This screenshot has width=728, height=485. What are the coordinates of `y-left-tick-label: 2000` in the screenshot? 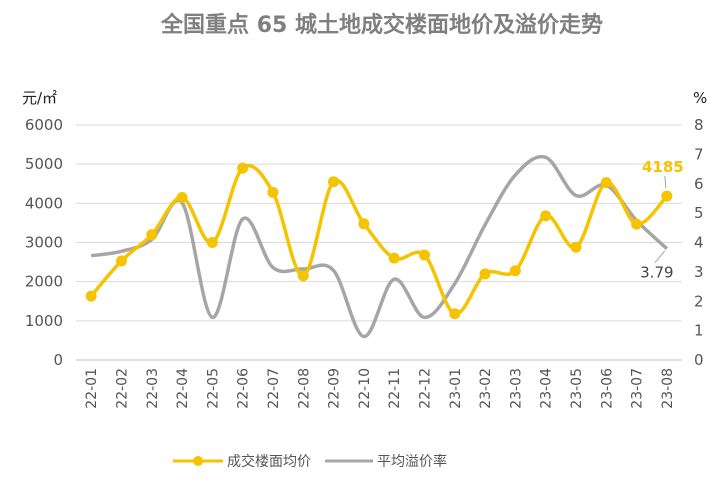 It's located at (44, 282).